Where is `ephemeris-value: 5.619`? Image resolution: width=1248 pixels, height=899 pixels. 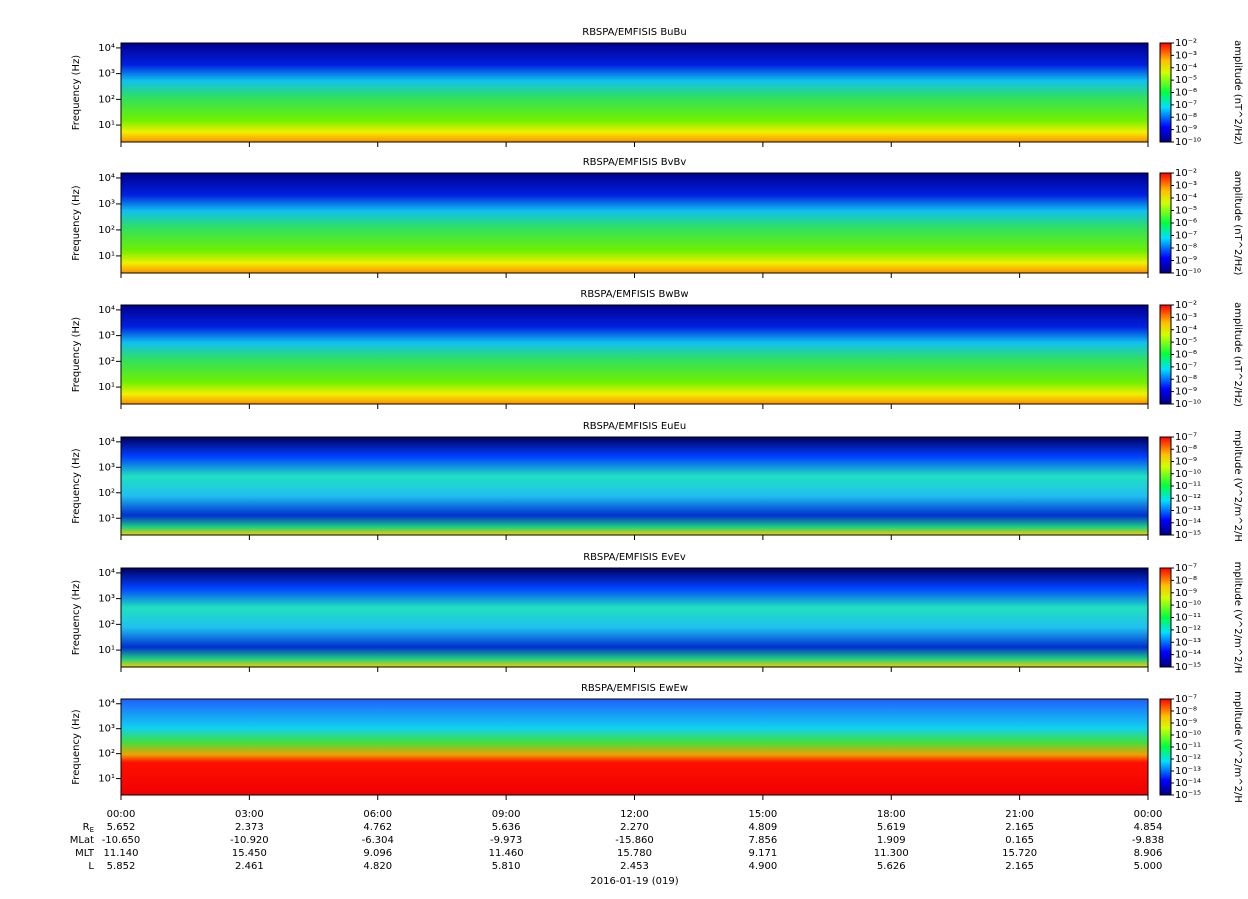
ephemeris-value: 5.619 is located at coordinates (891, 827).